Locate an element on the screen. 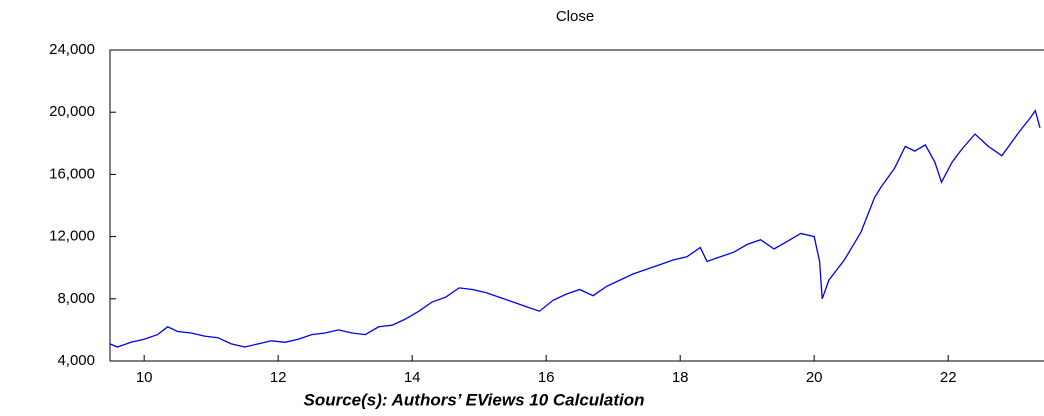  chart-subtitle: Close is located at coordinates (575, 16).